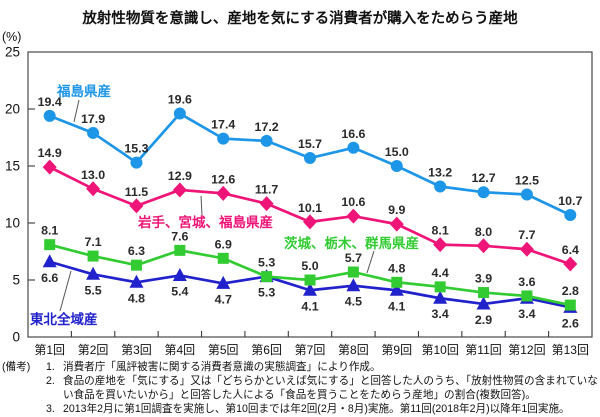 This screenshot has width=600, height=417. What do you see at coordinates (527, 181) in the screenshot?
I see `value-label: 12.5` at bounding box center [527, 181].